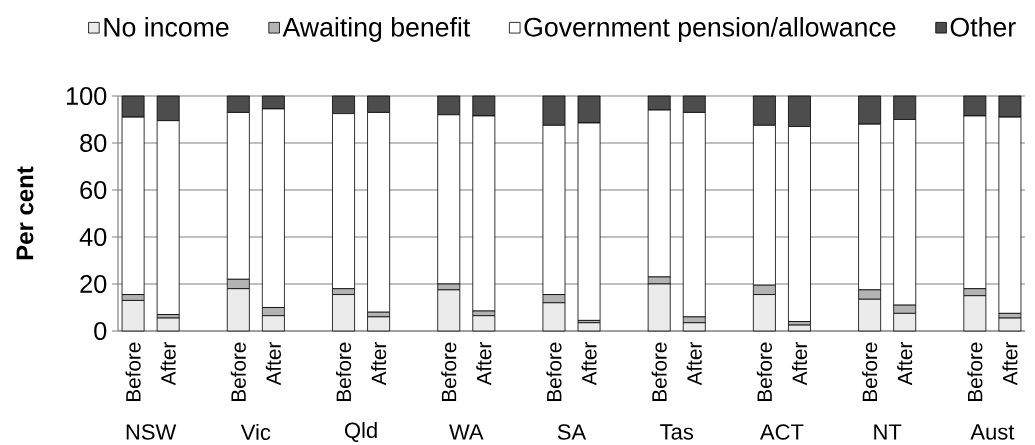  What do you see at coordinates (255, 432) in the screenshot?
I see `text: Vic` at bounding box center [255, 432].